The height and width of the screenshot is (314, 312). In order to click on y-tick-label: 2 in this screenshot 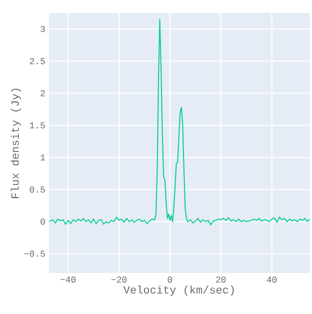, I will do `click(42, 93)`.